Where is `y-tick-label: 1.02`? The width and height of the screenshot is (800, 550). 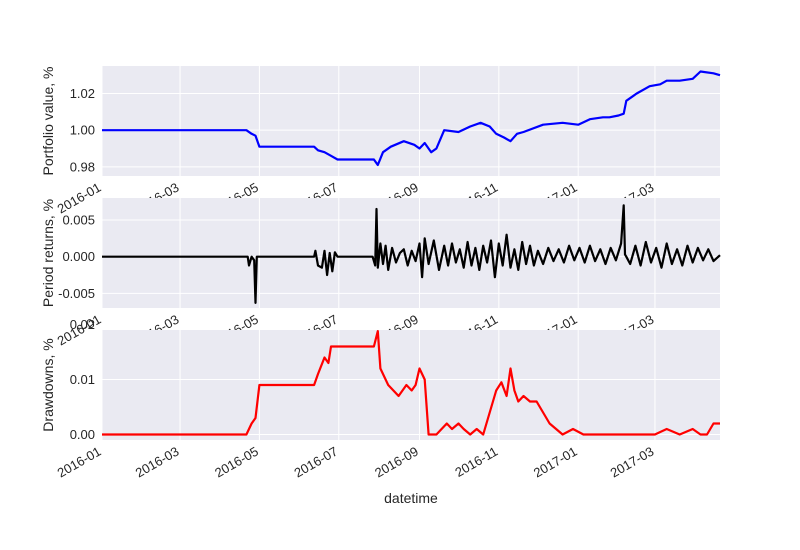 y-tick-label: 1.02 is located at coordinates (82, 93).